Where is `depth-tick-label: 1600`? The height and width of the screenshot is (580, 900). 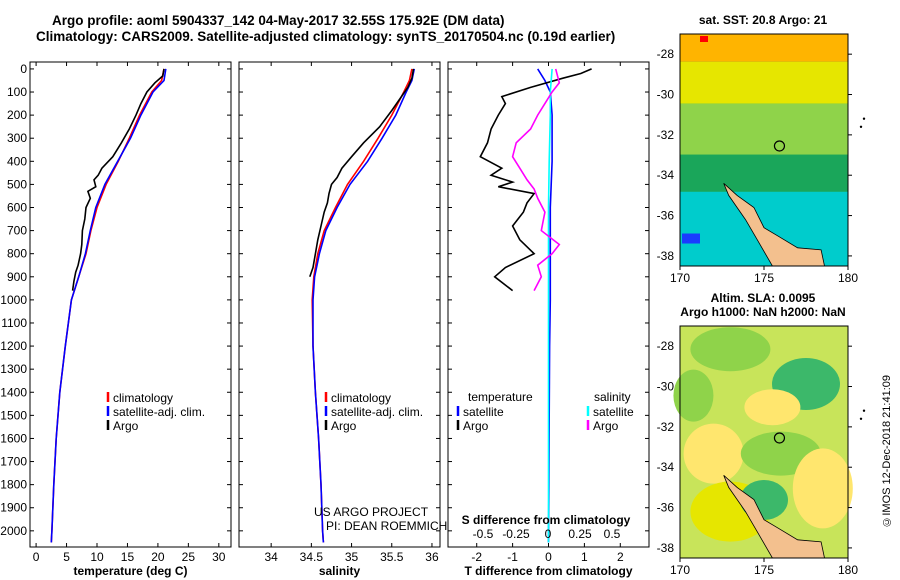 depth-tick-label: 1600 is located at coordinates (13, 438).